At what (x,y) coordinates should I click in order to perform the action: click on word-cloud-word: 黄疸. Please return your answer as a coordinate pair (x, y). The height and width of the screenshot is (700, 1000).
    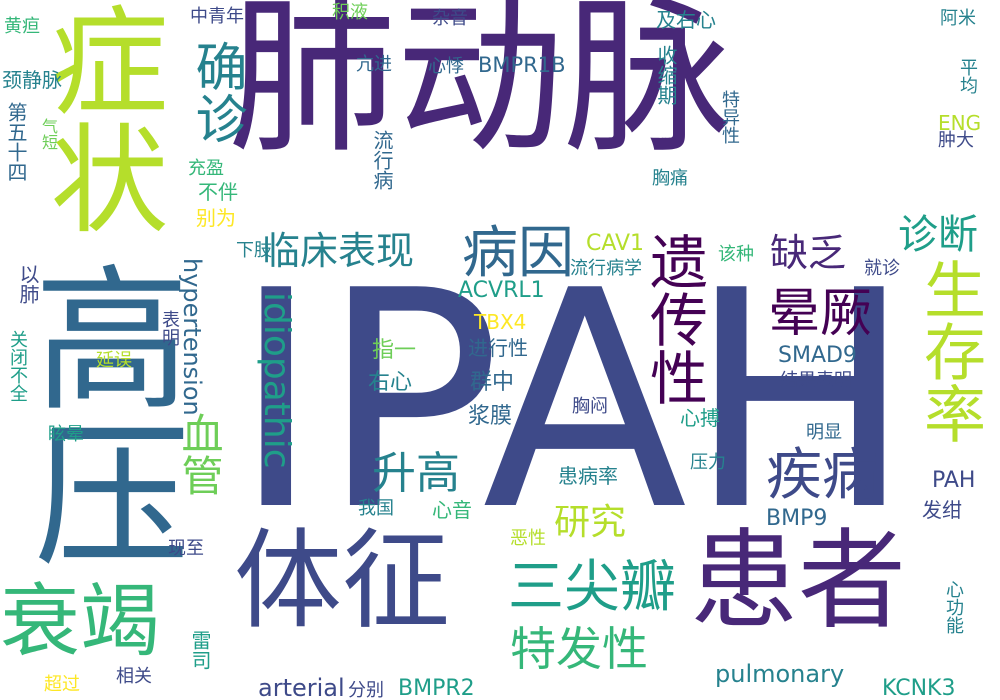
    Looking at the image, I should click on (22, 26).